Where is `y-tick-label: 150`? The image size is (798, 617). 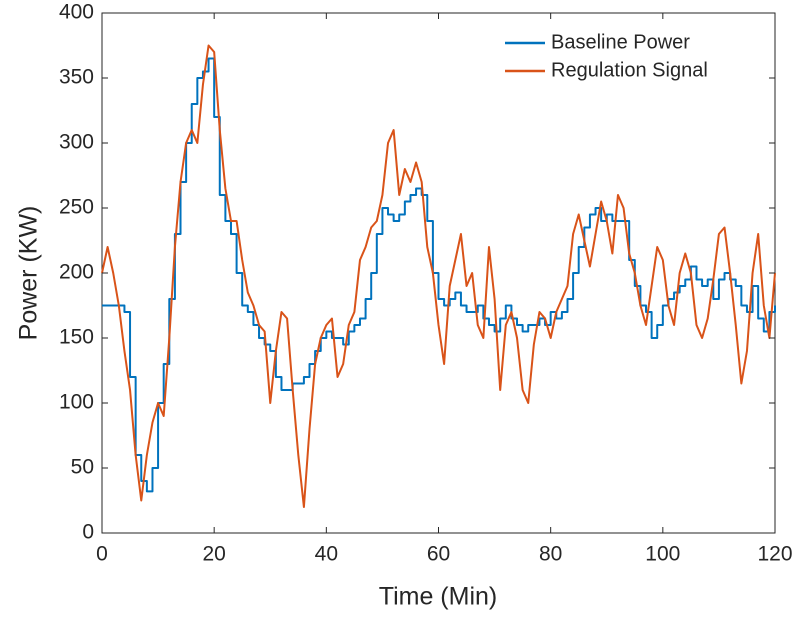 y-tick-label: 150 is located at coordinates (76, 337).